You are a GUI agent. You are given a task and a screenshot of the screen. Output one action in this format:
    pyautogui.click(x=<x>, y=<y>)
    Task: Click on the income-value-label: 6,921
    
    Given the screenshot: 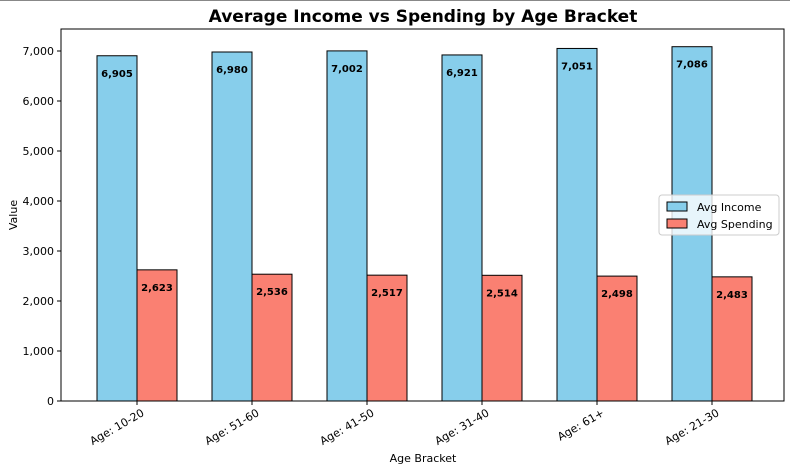 What is the action you would take?
    pyautogui.click(x=462, y=73)
    